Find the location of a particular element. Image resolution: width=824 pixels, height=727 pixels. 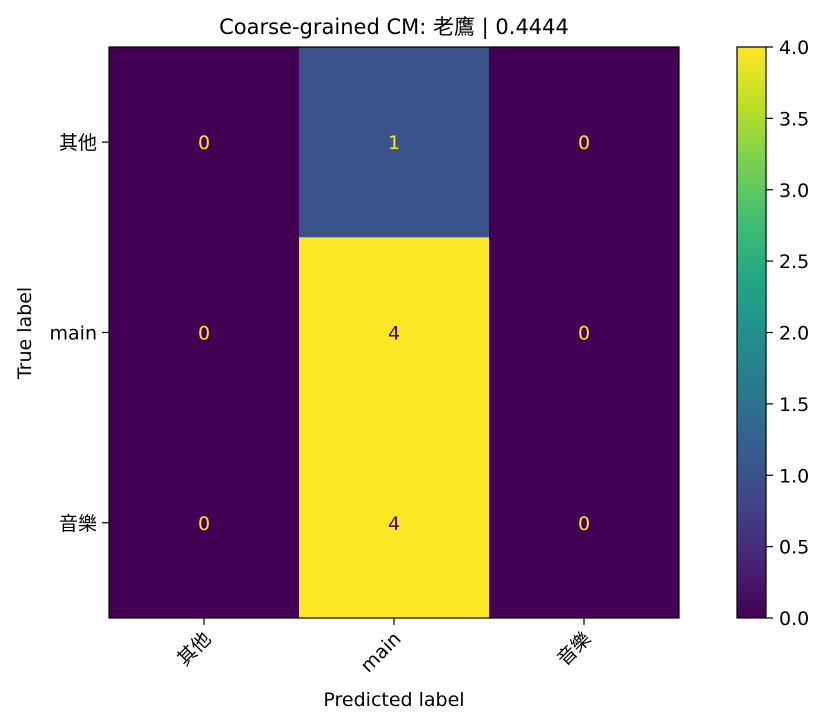

y-tick-label: main is located at coordinates (73, 333).